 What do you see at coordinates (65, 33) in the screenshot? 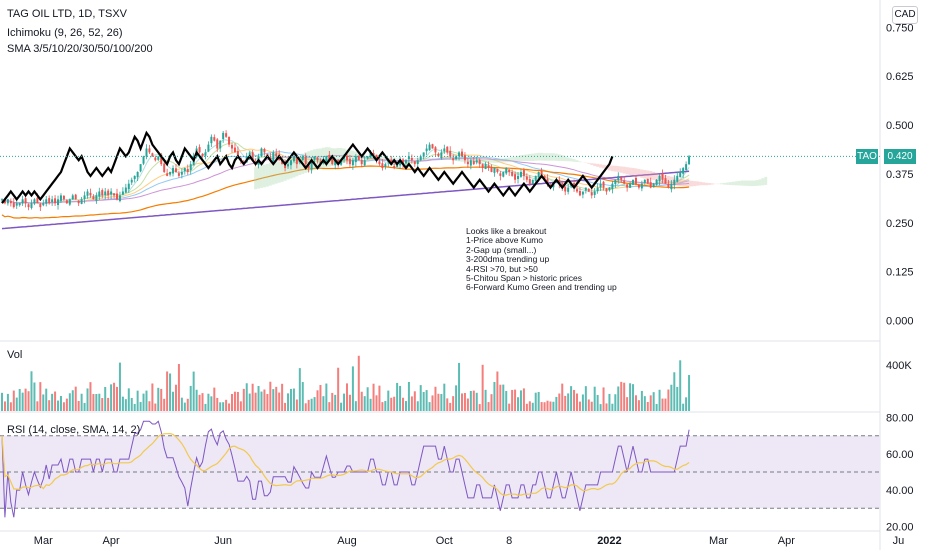
I see `ichimoku-legend: Ichimoku (9, 26, 52, 26)` at bounding box center [65, 33].